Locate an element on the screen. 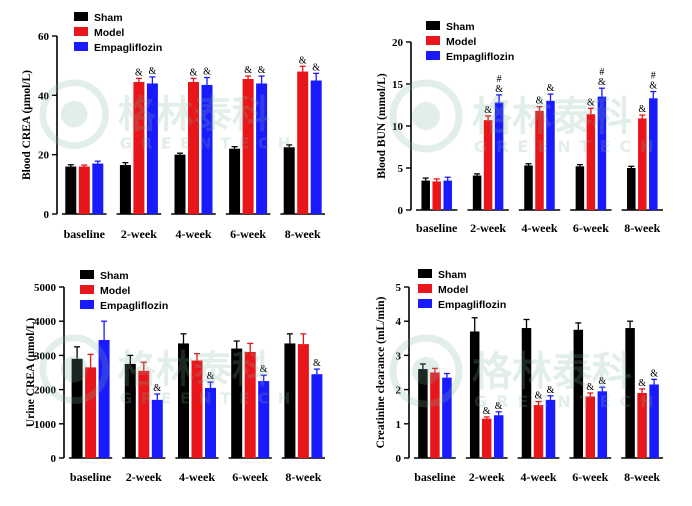  y-tick-label: 4000 is located at coordinates (45, 322).